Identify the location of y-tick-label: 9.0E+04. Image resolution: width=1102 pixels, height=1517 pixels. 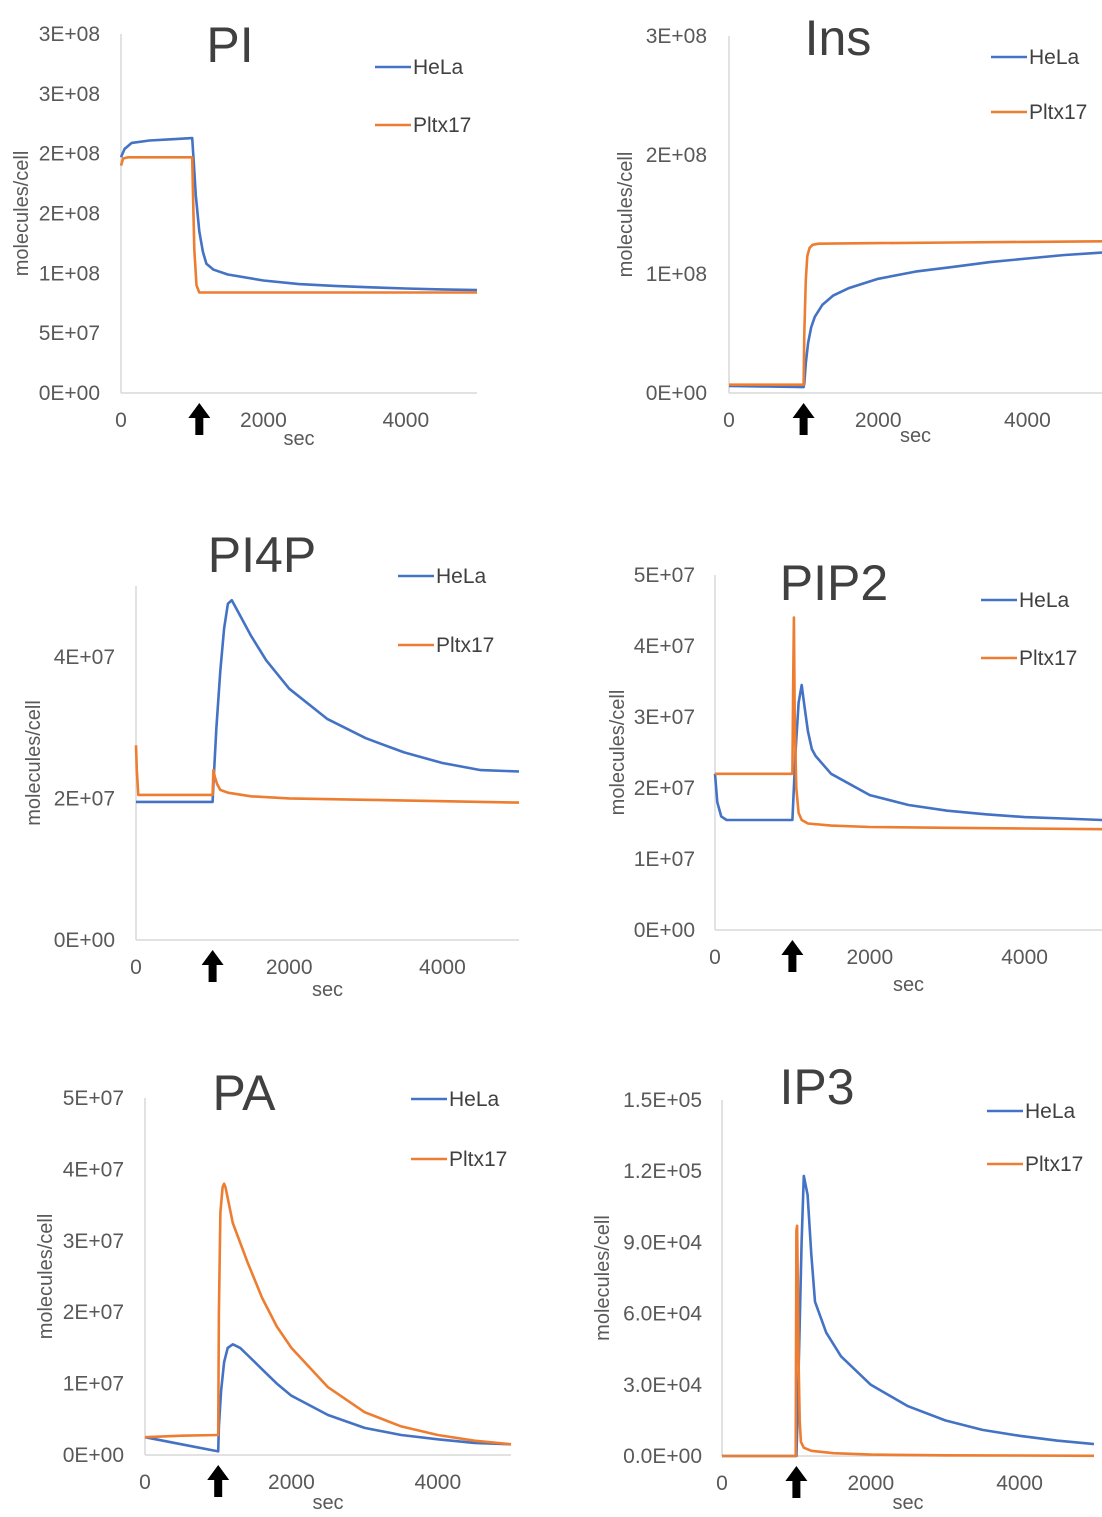
(662, 1242).